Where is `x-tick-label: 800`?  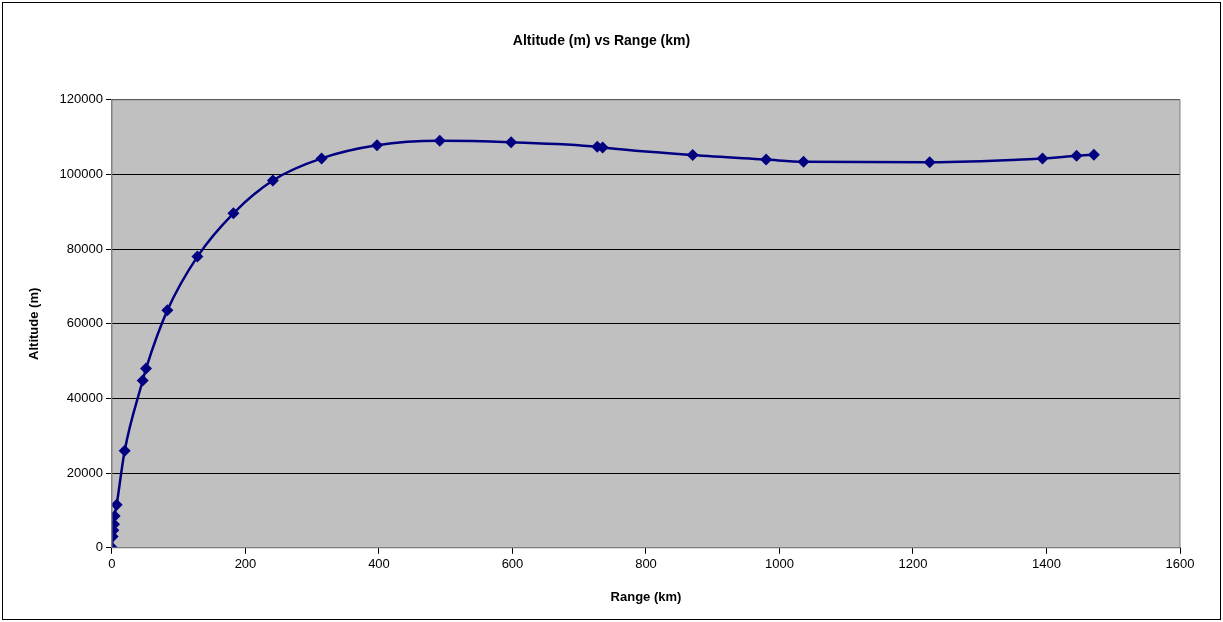
x-tick-label: 800 is located at coordinates (646, 564).